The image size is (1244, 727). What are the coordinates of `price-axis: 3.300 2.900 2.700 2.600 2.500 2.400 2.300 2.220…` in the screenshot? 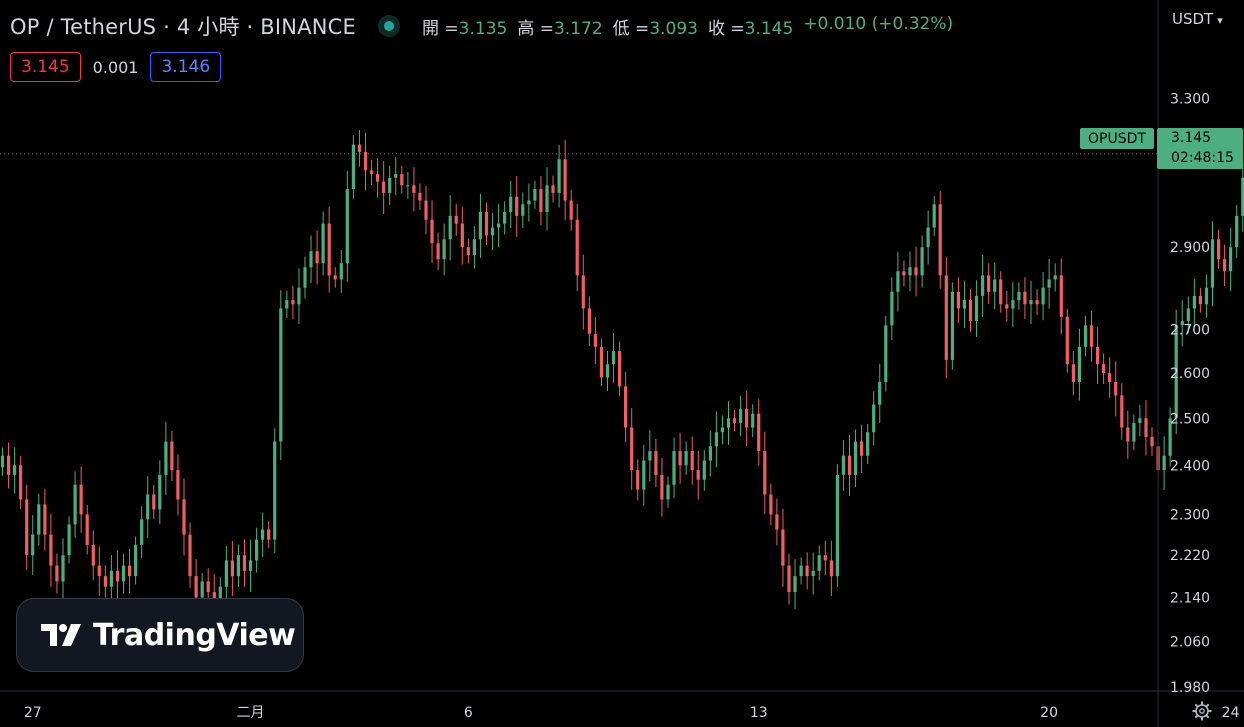 It's located at (1190, 393).